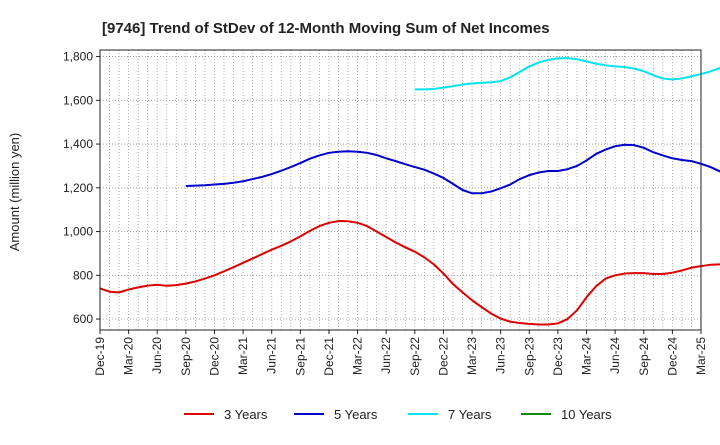  What do you see at coordinates (672, 356) in the screenshot?
I see `x-tick-label: Dec-24` at bounding box center [672, 356].